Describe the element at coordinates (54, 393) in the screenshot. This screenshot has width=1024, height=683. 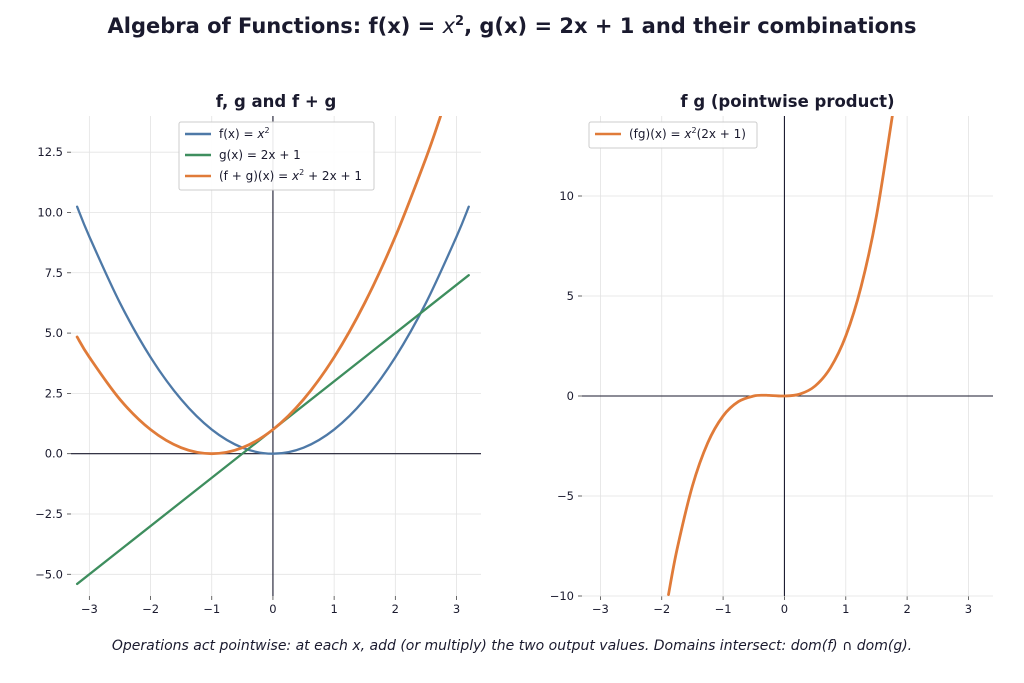
I see `y-tick-label: 2.5` at that location.